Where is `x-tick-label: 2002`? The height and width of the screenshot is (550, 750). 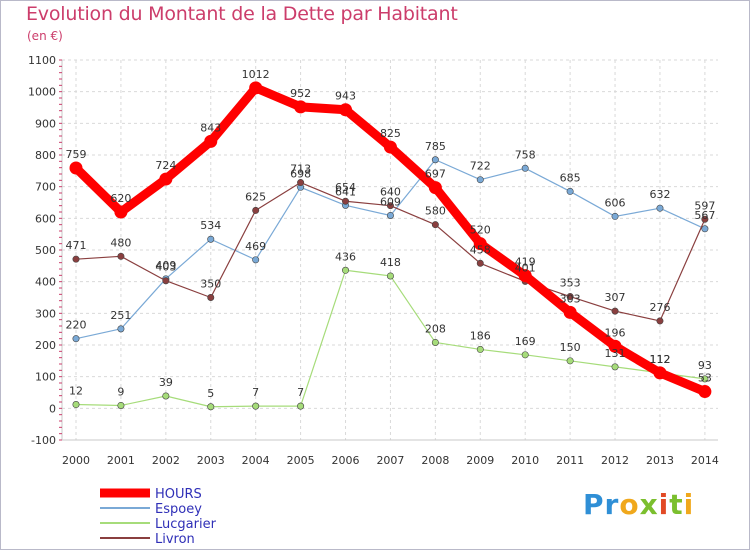
x-tick-label: 2002 is located at coordinates (166, 460).